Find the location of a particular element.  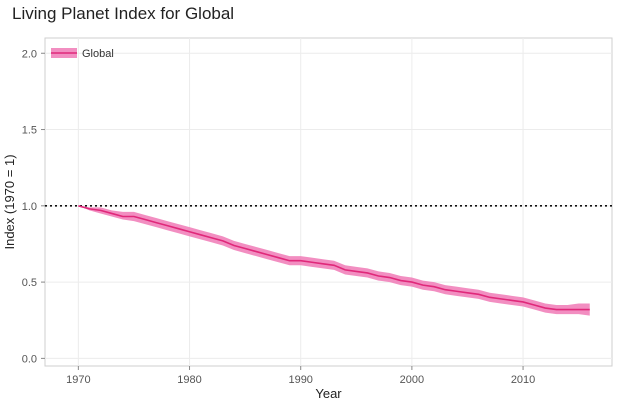

x-tick-label: 2000 is located at coordinates (412, 380).